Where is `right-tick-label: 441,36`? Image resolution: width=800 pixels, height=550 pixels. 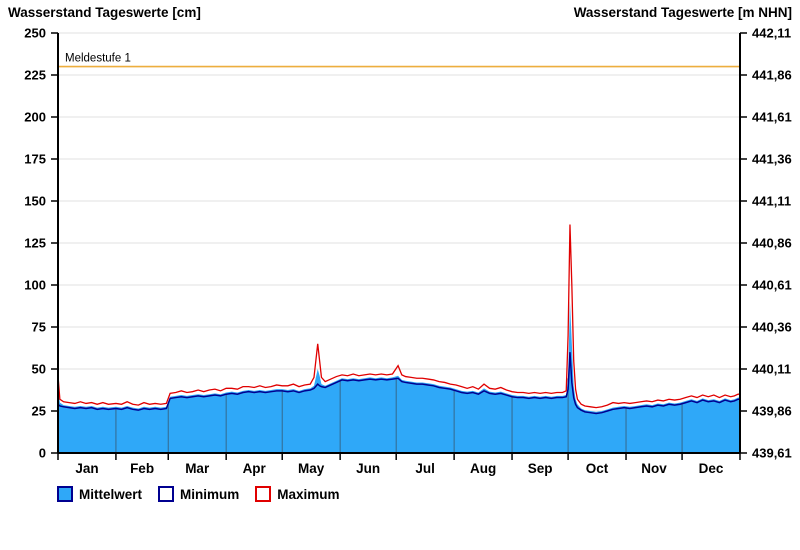 right-tick-label: 441,36 is located at coordinates (772, 159).